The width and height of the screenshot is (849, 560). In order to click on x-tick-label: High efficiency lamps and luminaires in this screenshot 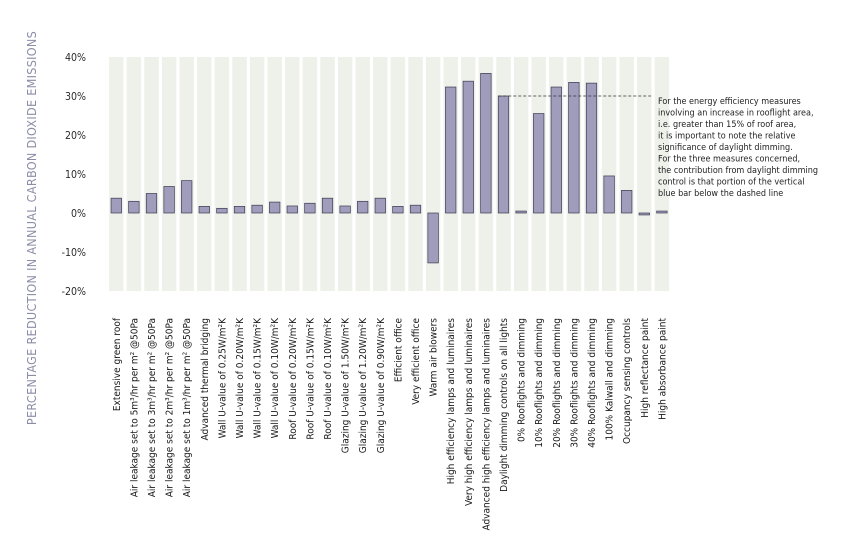, I will do `click(451, 401)`.